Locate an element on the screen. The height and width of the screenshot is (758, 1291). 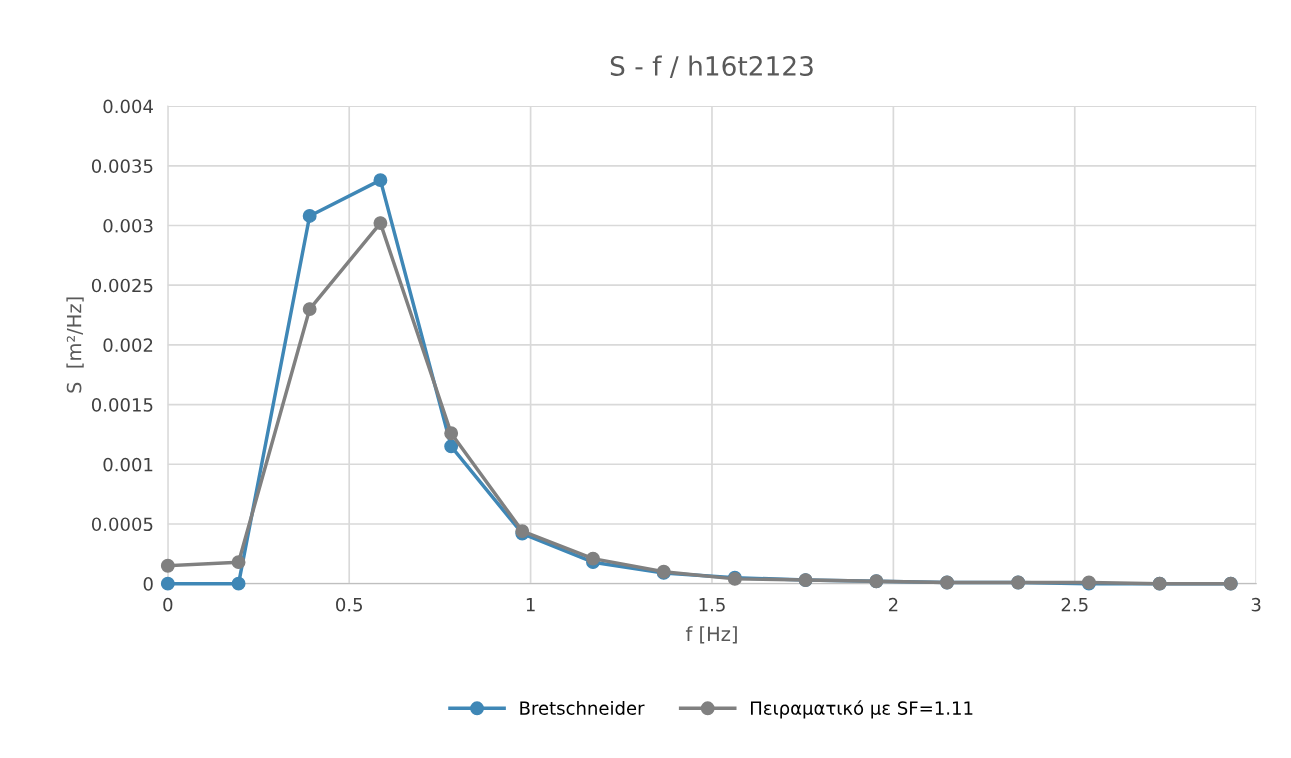
y-tick-label: 0.0035 is located at coordinates (122, 166).